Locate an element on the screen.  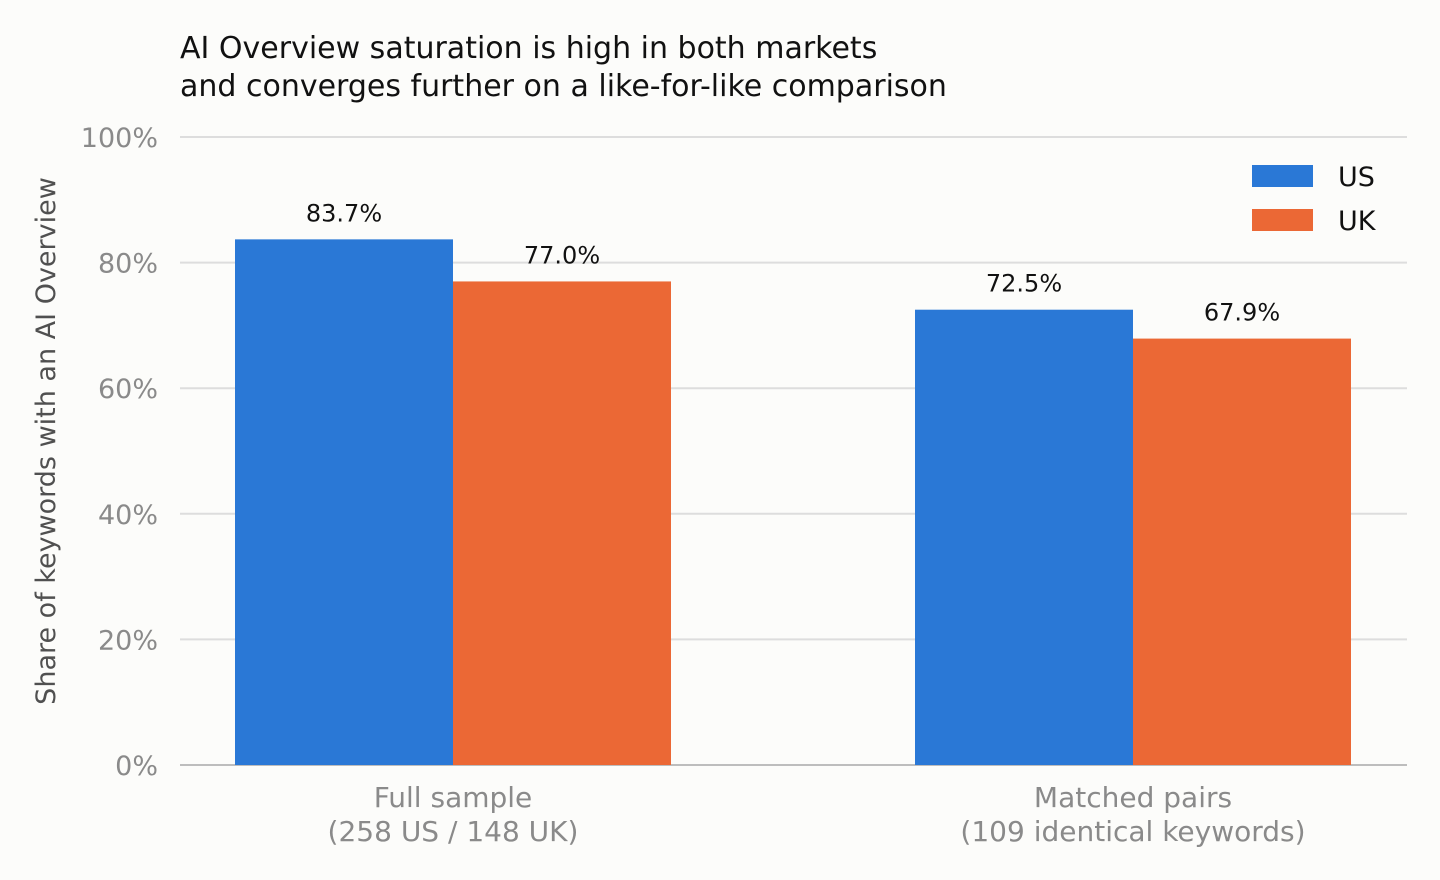
value-labels: 83.7% 72.5% 77.0% 67.9% is located at coordinates (793, 262).